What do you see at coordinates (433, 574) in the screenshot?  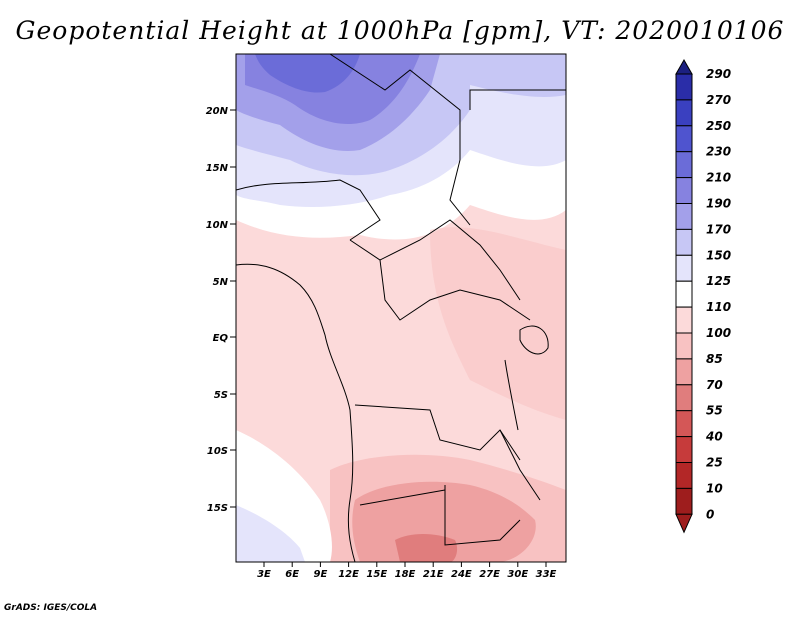 I see `lon-label: 21E` at bounding box center [433, 574].